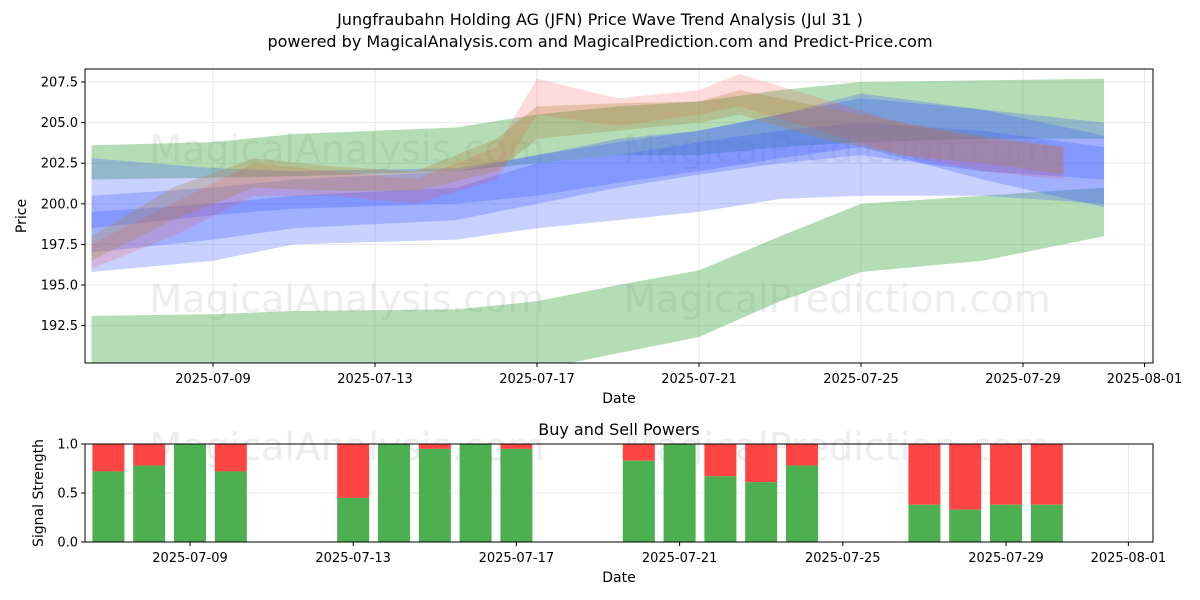 The width and height of the screenshot is (1200, 600). I want to click on y-tick-label: 202.5, so click(59, 164).